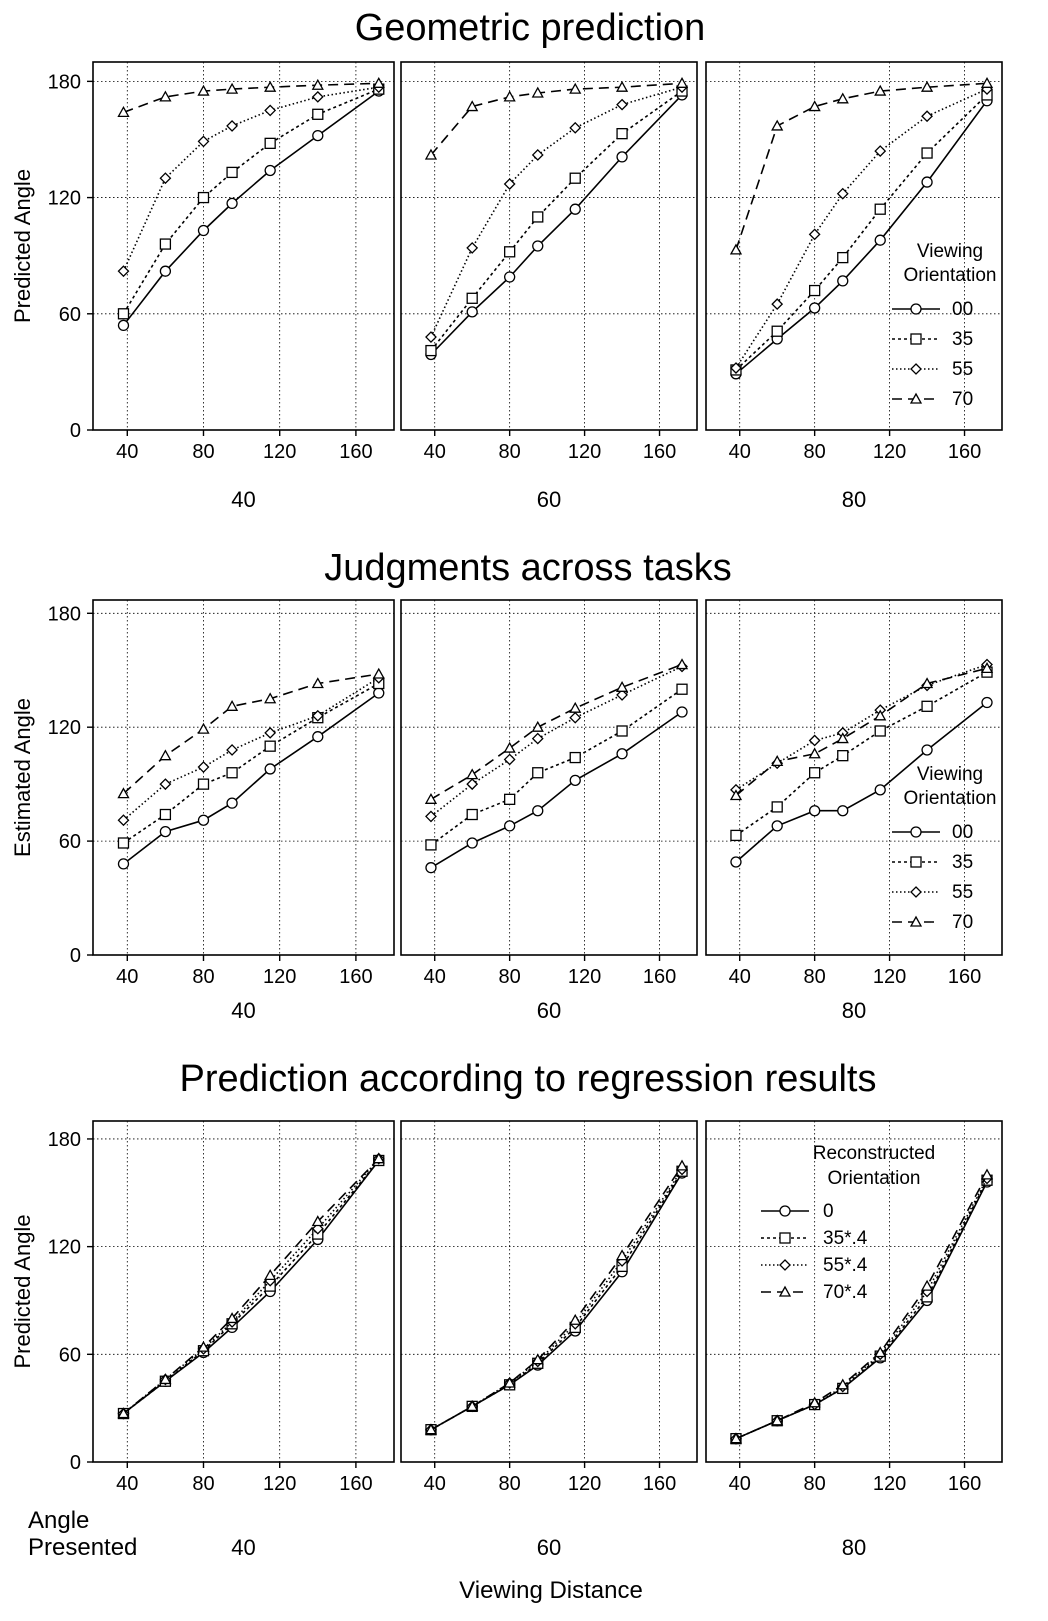 The image size is (1048, 1621). I want to click on legend-label: 55, so click(962, 369).